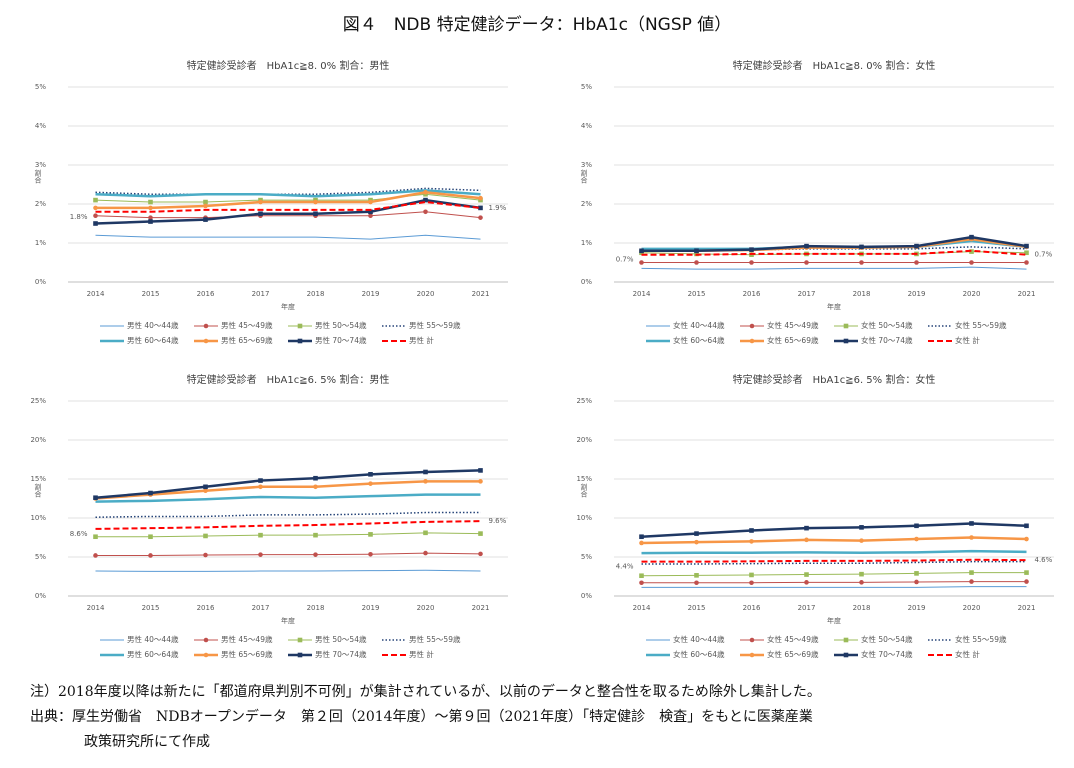  I want to click on y-tick-label: 10%, so click(38, 518).